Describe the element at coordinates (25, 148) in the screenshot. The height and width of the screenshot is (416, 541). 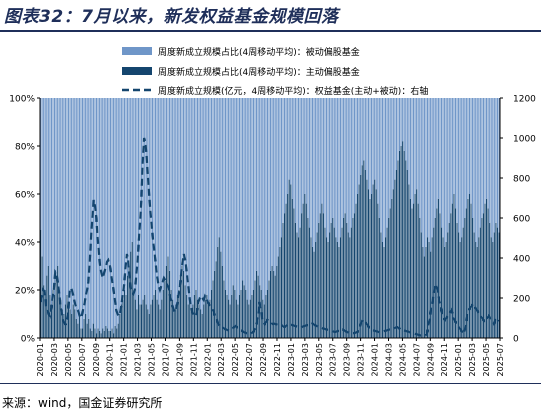
I see `y-left-tick-label: 80%` at that location.